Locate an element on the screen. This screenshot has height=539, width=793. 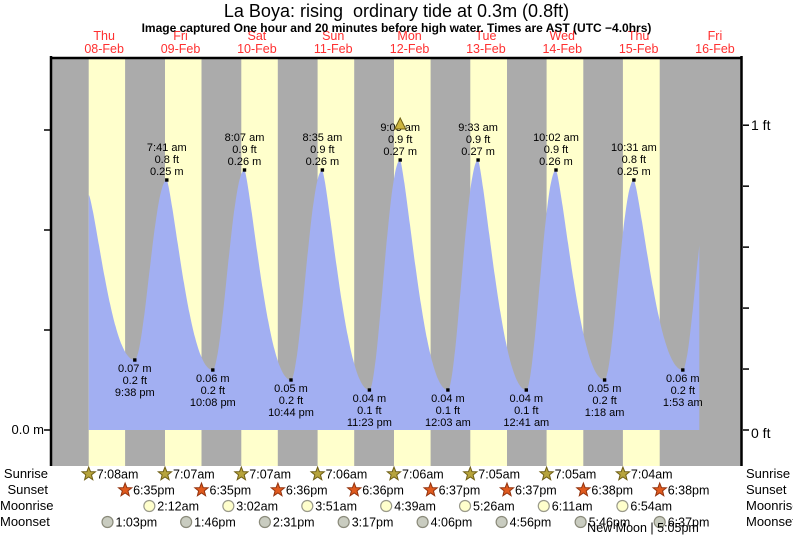
low-tide-label: 12:03 am is located at coordinates (448, 423).